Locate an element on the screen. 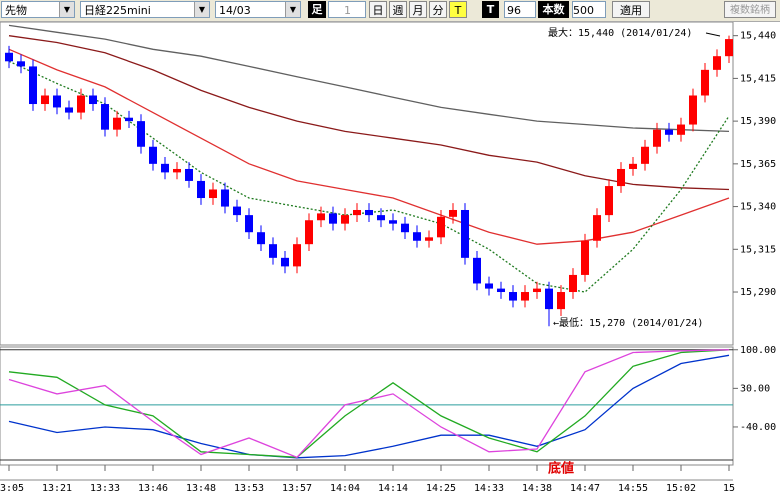 This screenshot has height=500, width=780. y-tick-label: 30.00 is located at coordinates (755, 388).